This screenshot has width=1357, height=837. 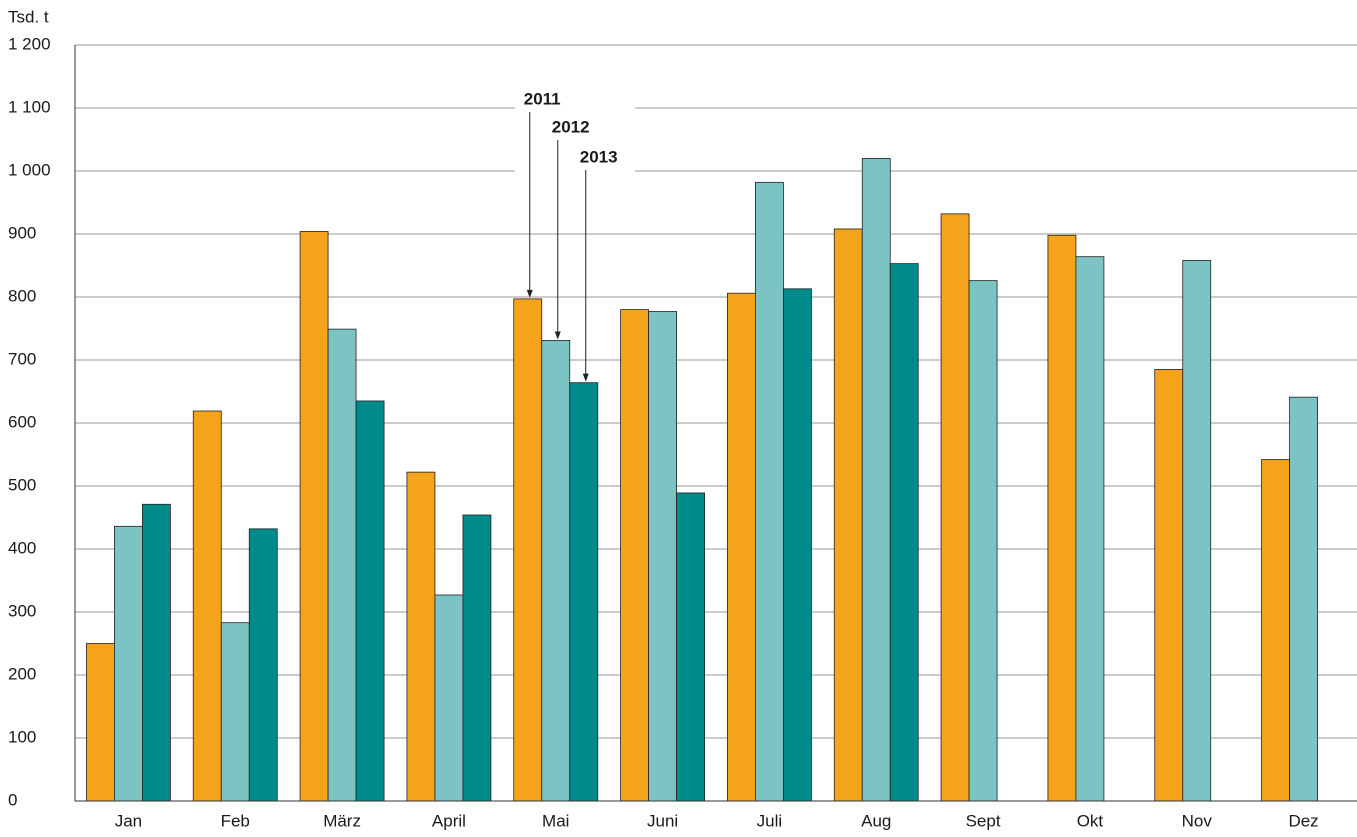 What do you see at coordinates (22, 232) in the screenshot?
I see `y-tick-label: 900` at bounding box center [22, 232].